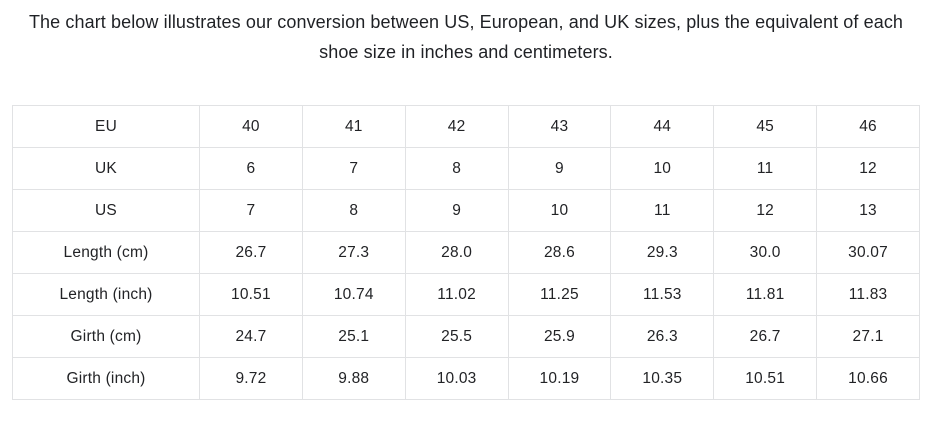 The width and height of the screenshot is (932, 424). I want to click on table-cell: 25.1, so click(353, 336).